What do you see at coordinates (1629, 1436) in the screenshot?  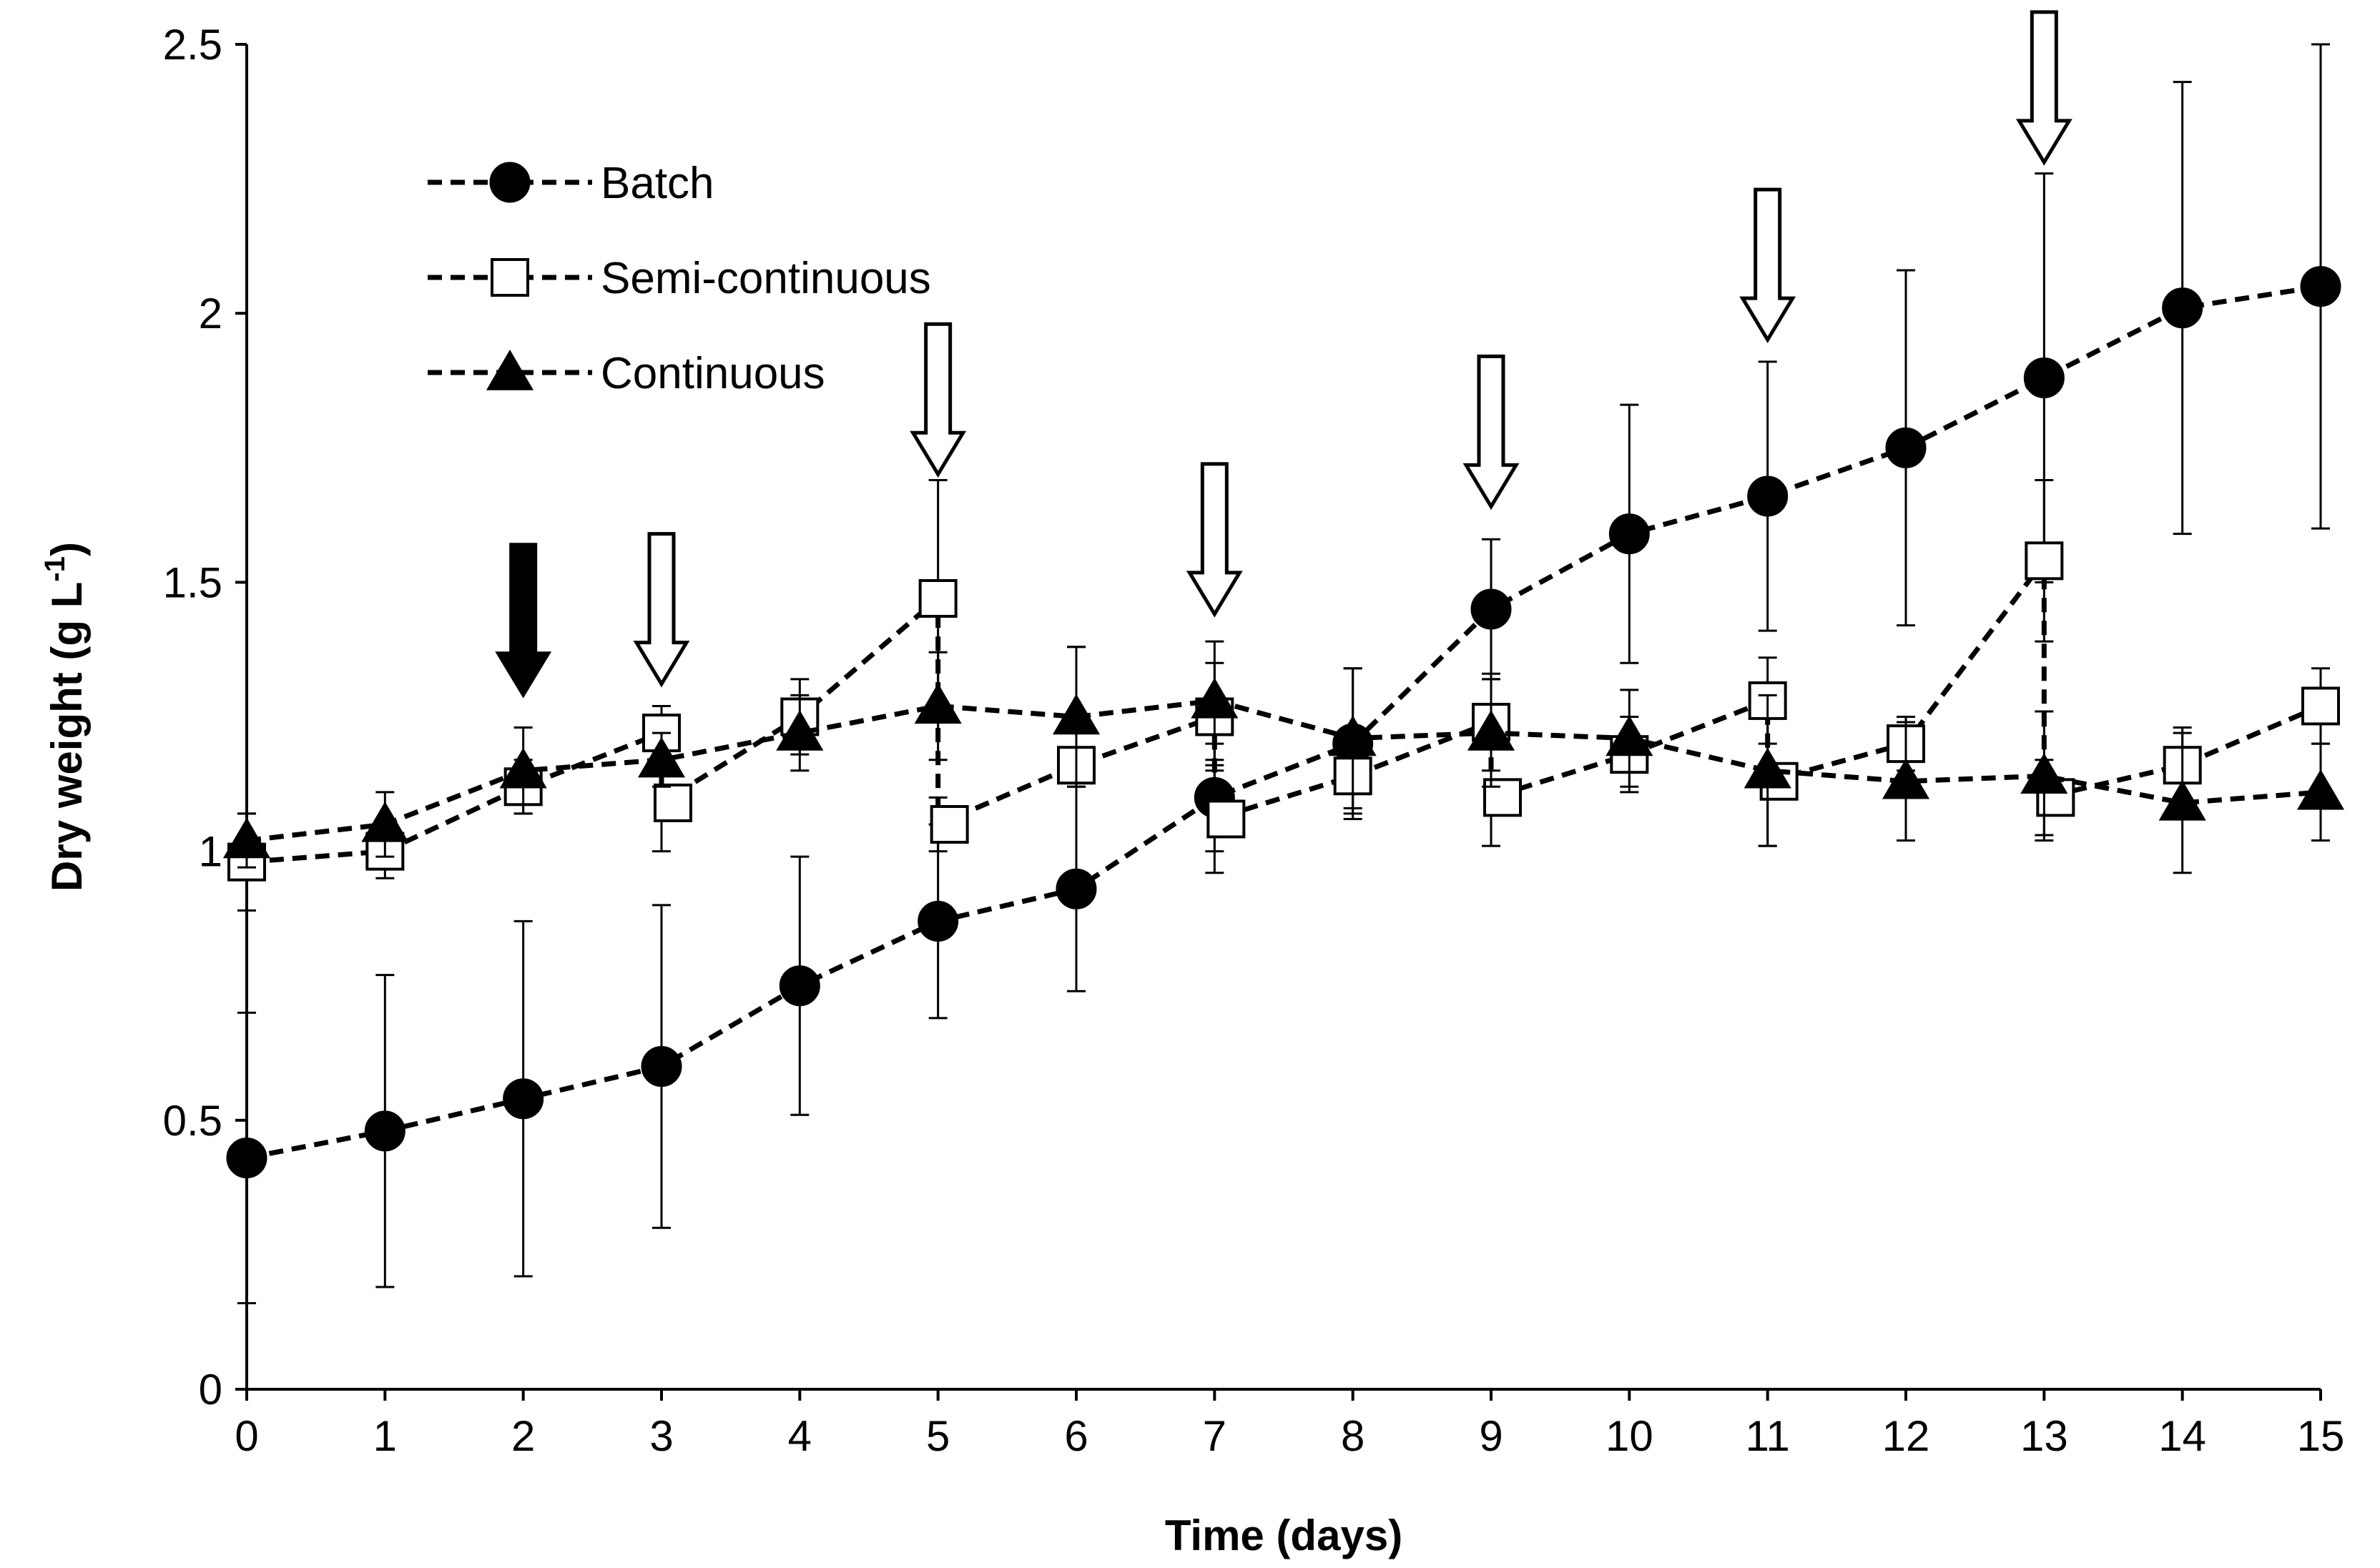 I see `x-tick-label: 10` at bounding box center [1629, 1436].